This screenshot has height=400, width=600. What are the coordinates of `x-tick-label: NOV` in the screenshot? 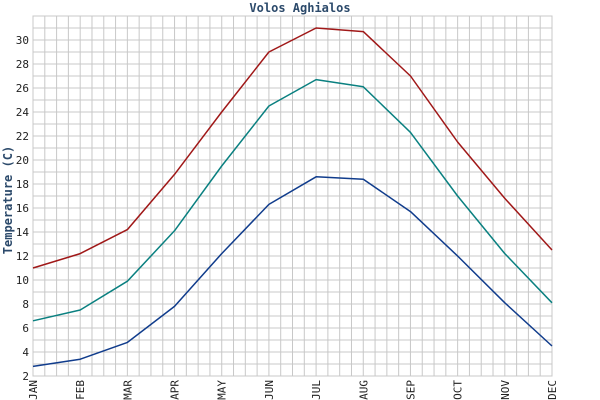 It's located at (505, 390).